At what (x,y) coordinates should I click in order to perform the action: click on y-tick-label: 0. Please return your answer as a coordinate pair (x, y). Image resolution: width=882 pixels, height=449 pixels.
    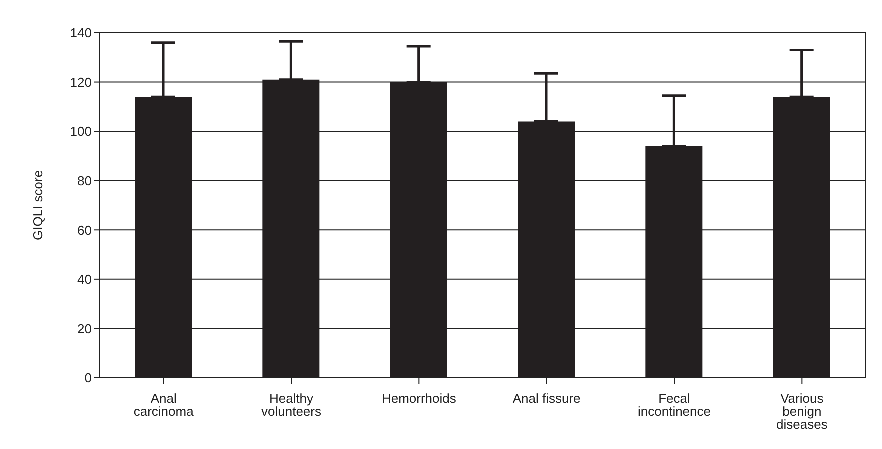
    Looking at the image, I should click on (88, 378).